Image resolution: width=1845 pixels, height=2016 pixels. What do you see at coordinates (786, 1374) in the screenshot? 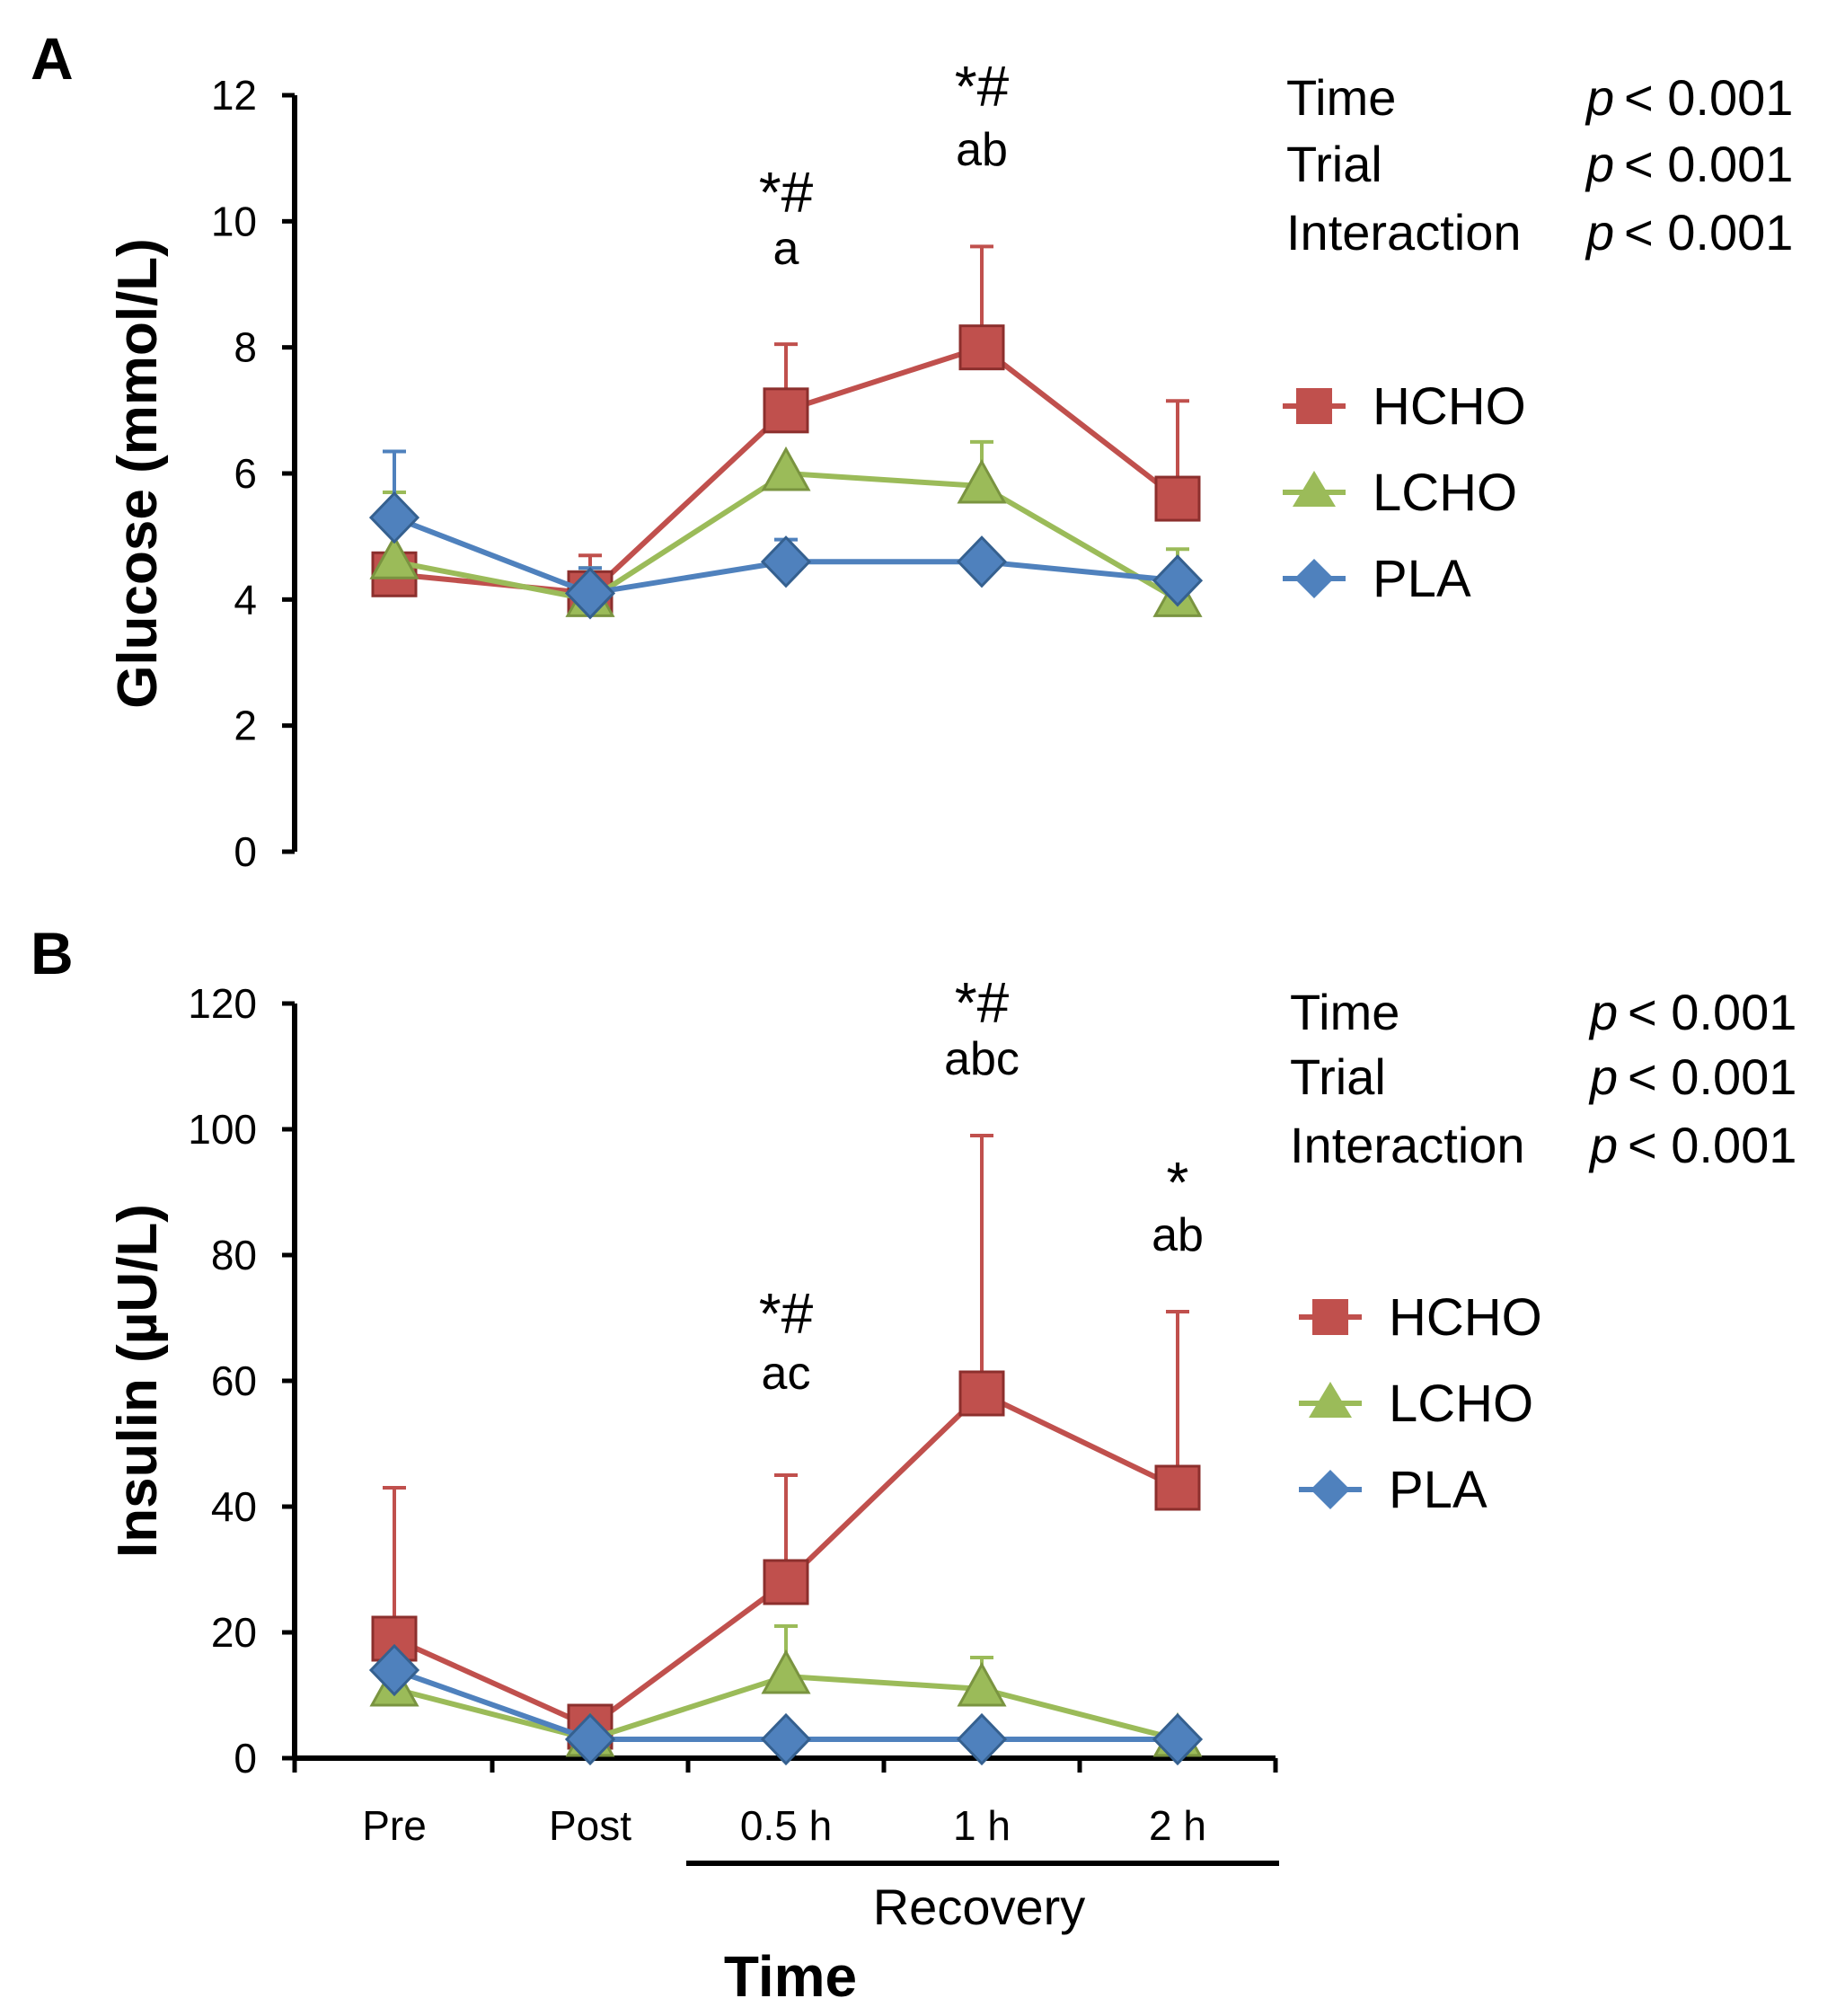
I see `significance-letters: ac` at bounding box center [786, 1374].